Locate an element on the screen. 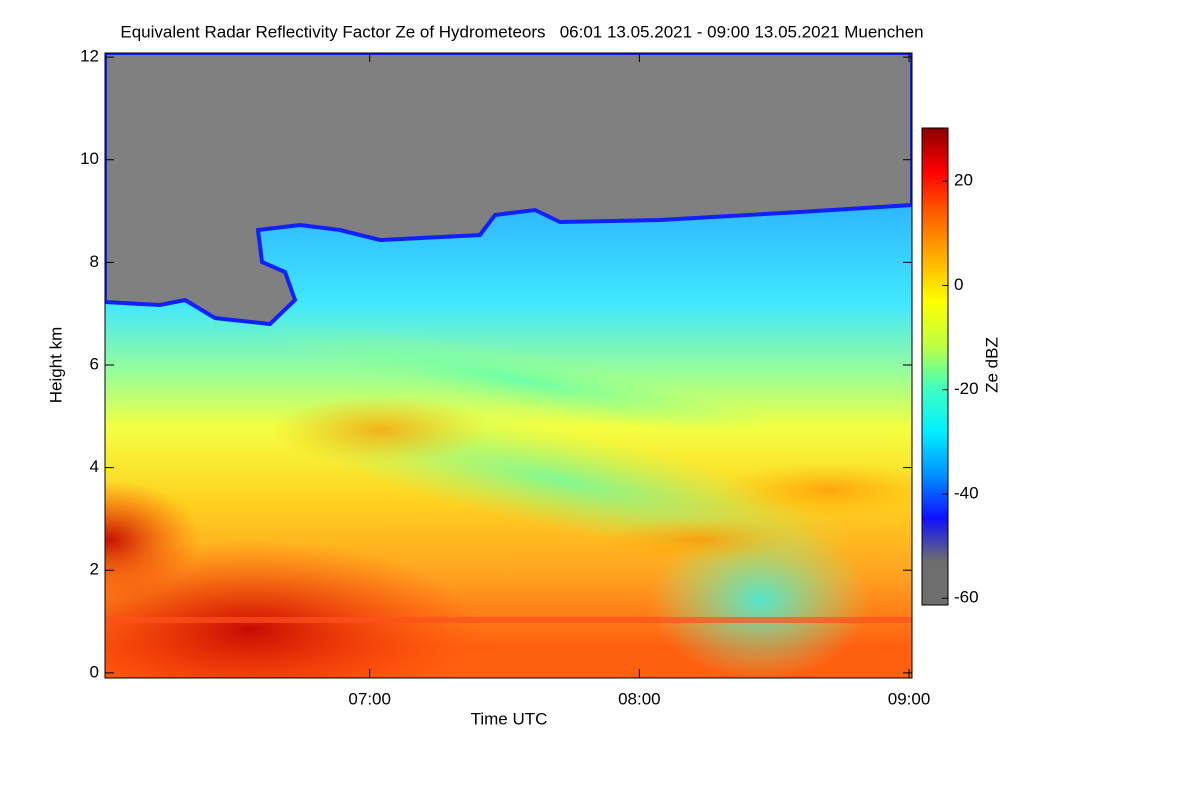 This screenshot has height=800, width=1200. colorbar-tick-label: -40 is located at coordinates (966, 492).